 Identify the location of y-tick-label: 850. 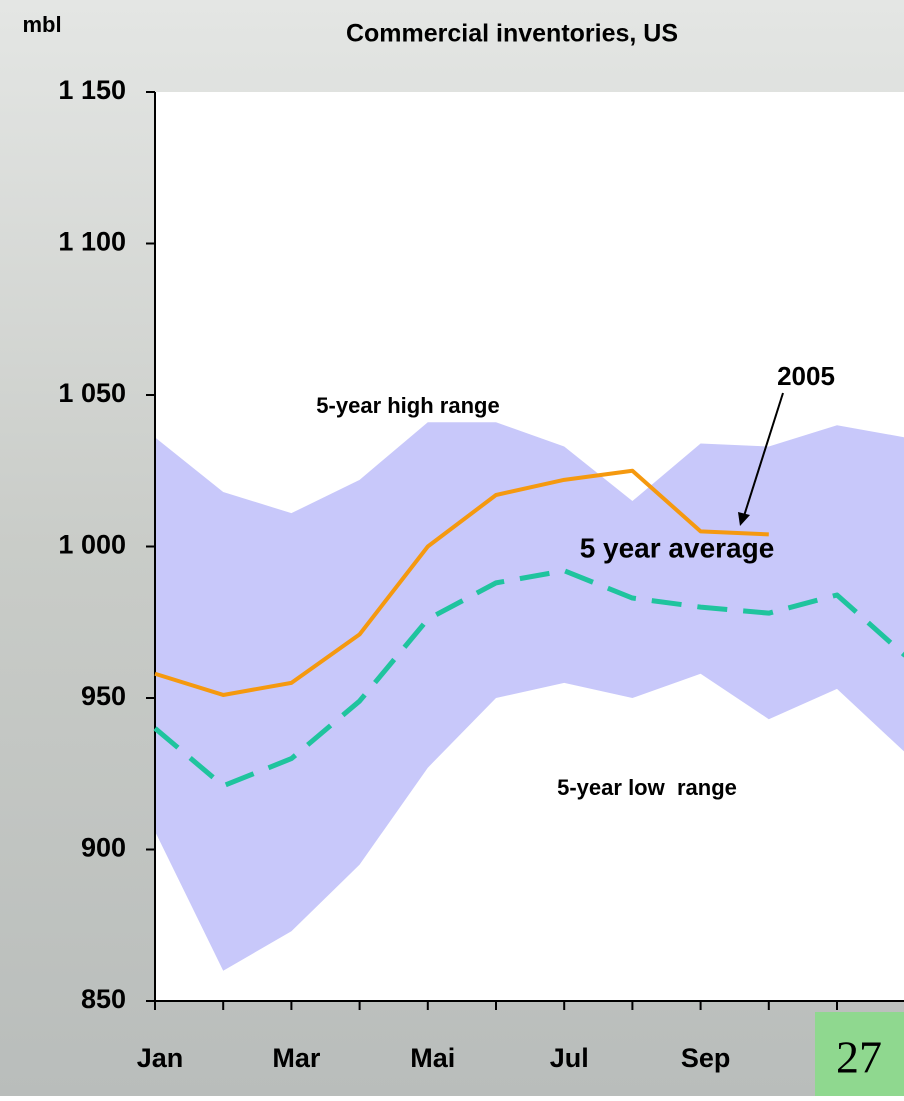
(103, 999).